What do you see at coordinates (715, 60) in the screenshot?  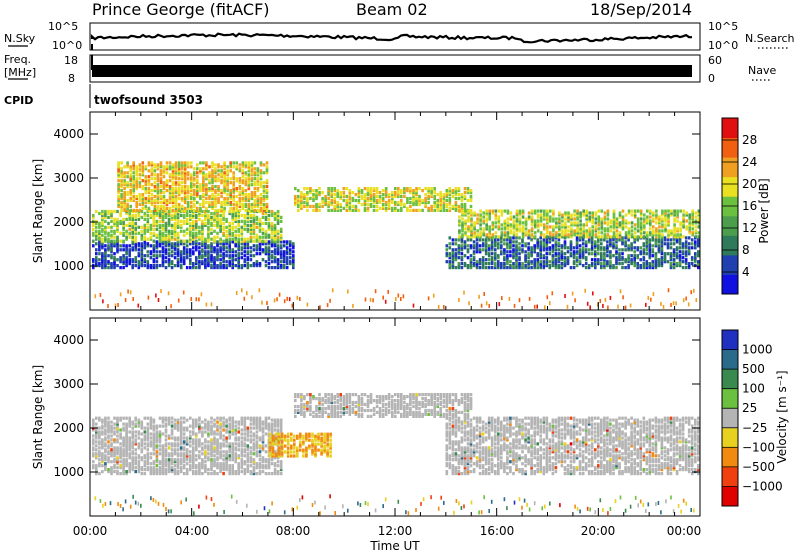 I see `nave-tick-top: 60` at bounding box center [715, 60].